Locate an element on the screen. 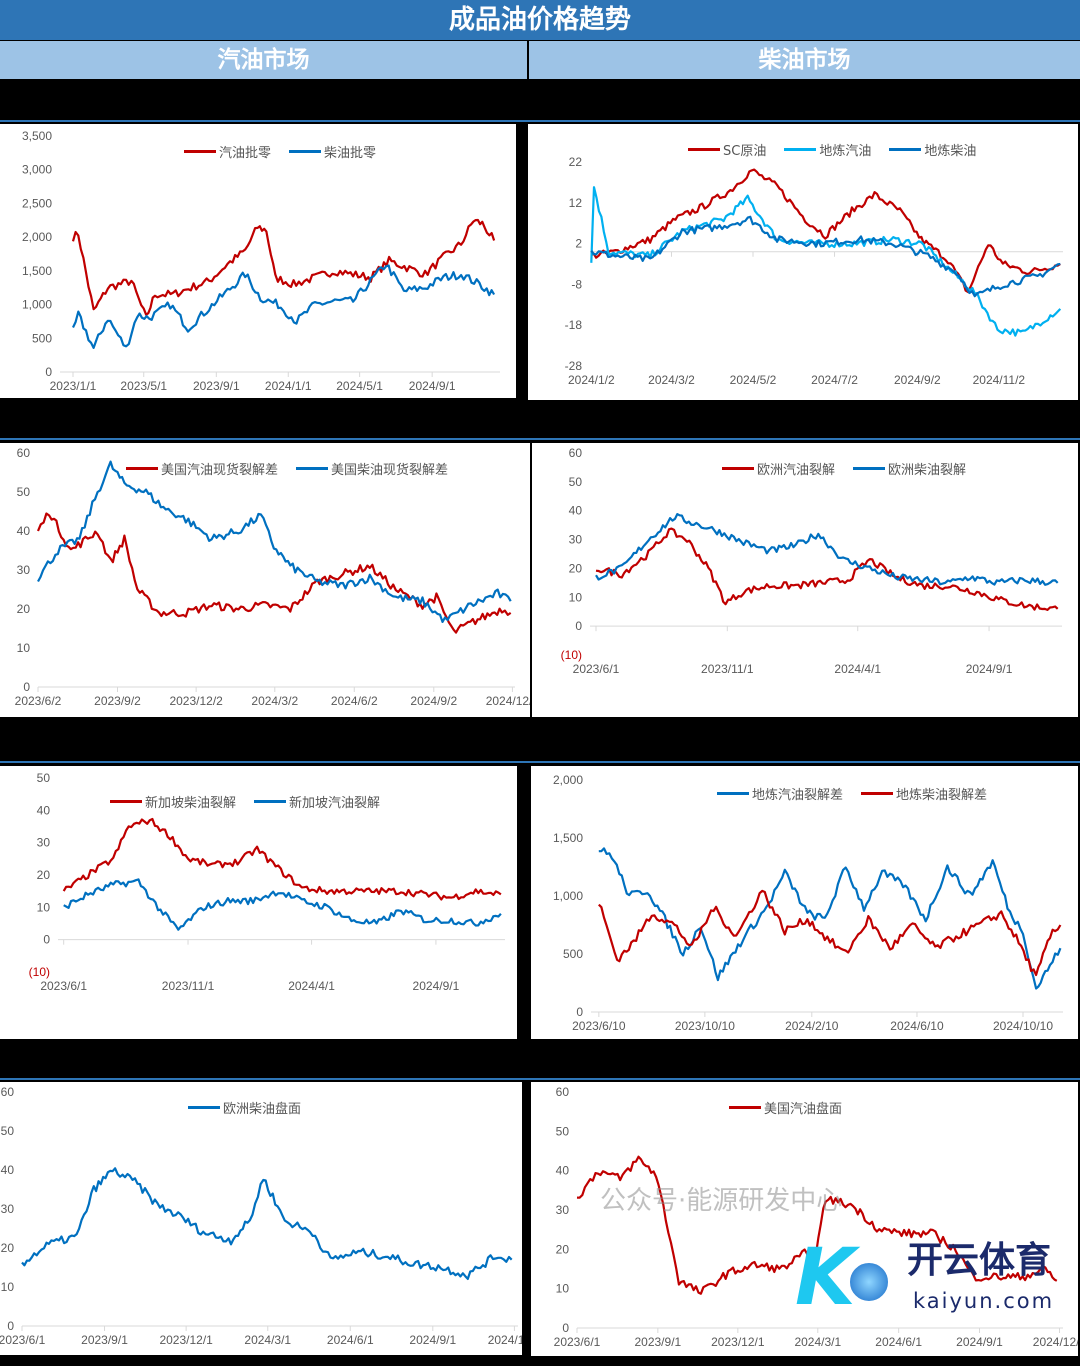 The image size is (1080, 1366). y-tick-label: 1,500 is located at coordinates (37, 271).